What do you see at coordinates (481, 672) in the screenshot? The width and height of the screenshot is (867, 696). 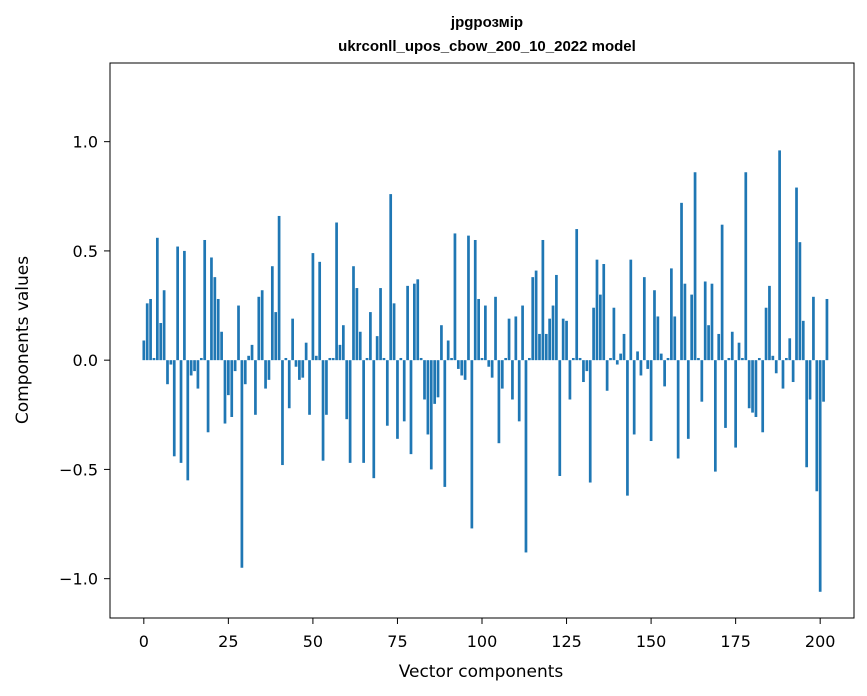 I see `x-axis-label: Vector components` at bounding box center [481, 672].